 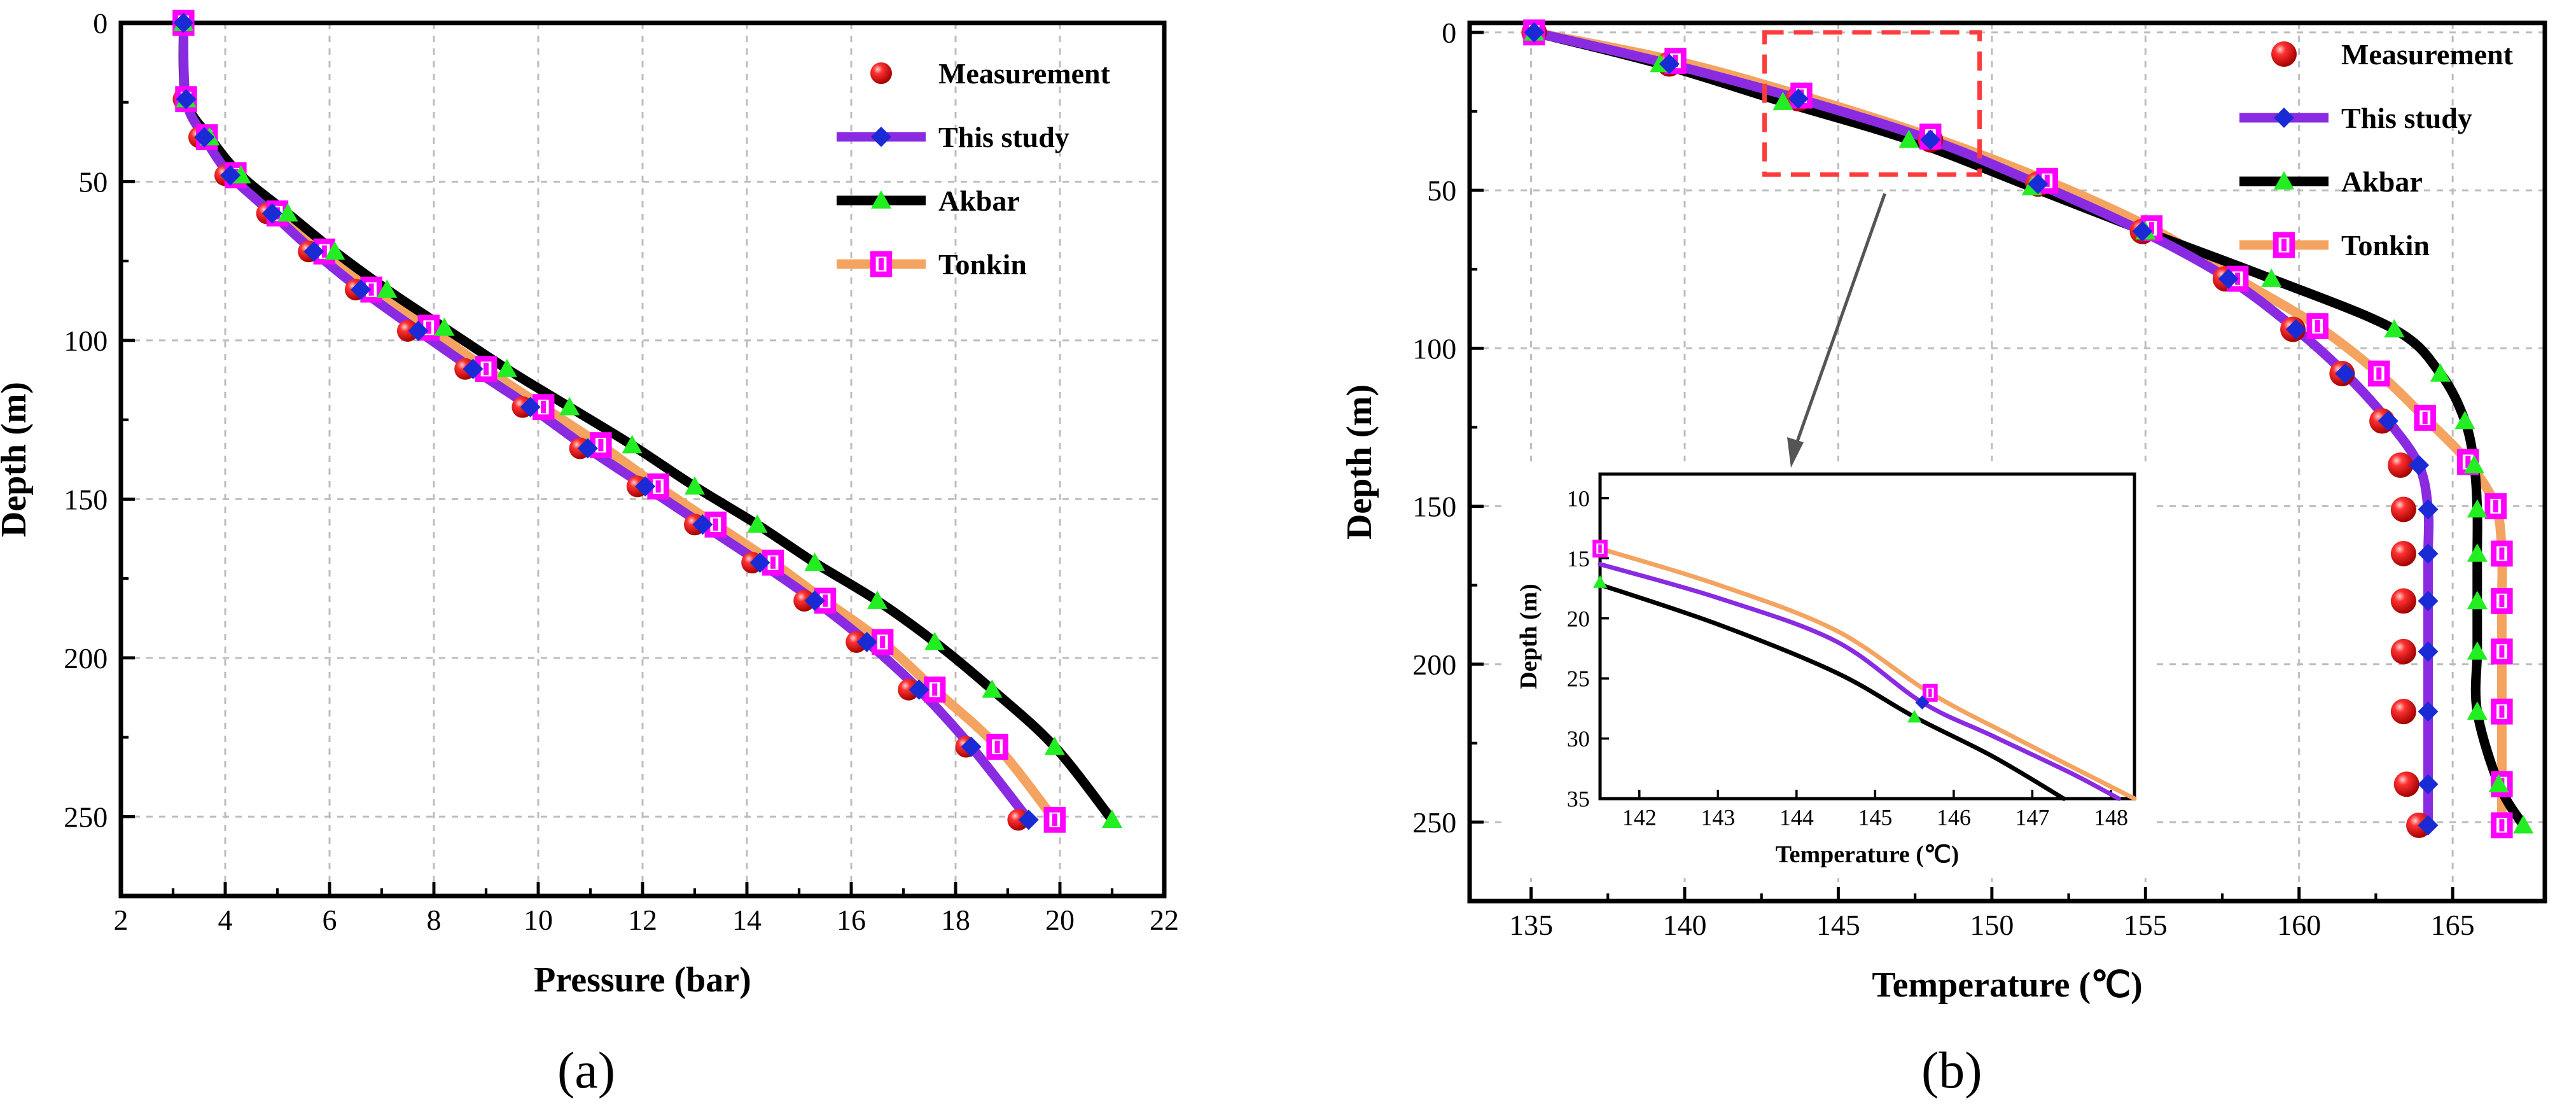 What do you see at coordinates (851, 920) in the screenshot?
I see `x-tick-label: 16` at bounding box center [851, 920].